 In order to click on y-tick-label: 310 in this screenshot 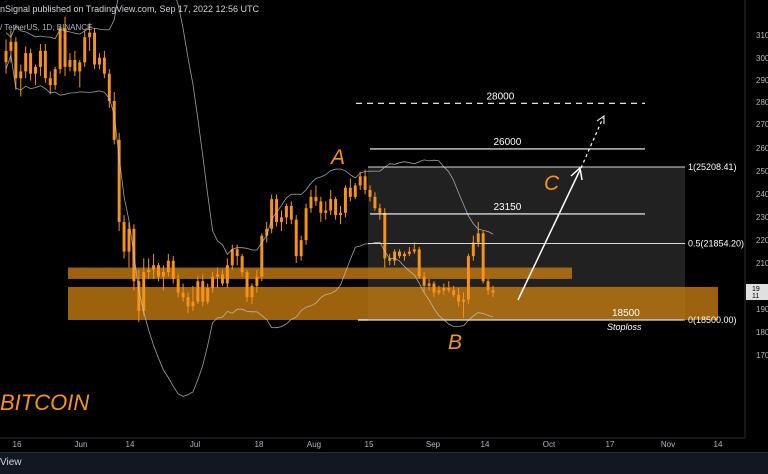, I will do `click(762, 35)`.